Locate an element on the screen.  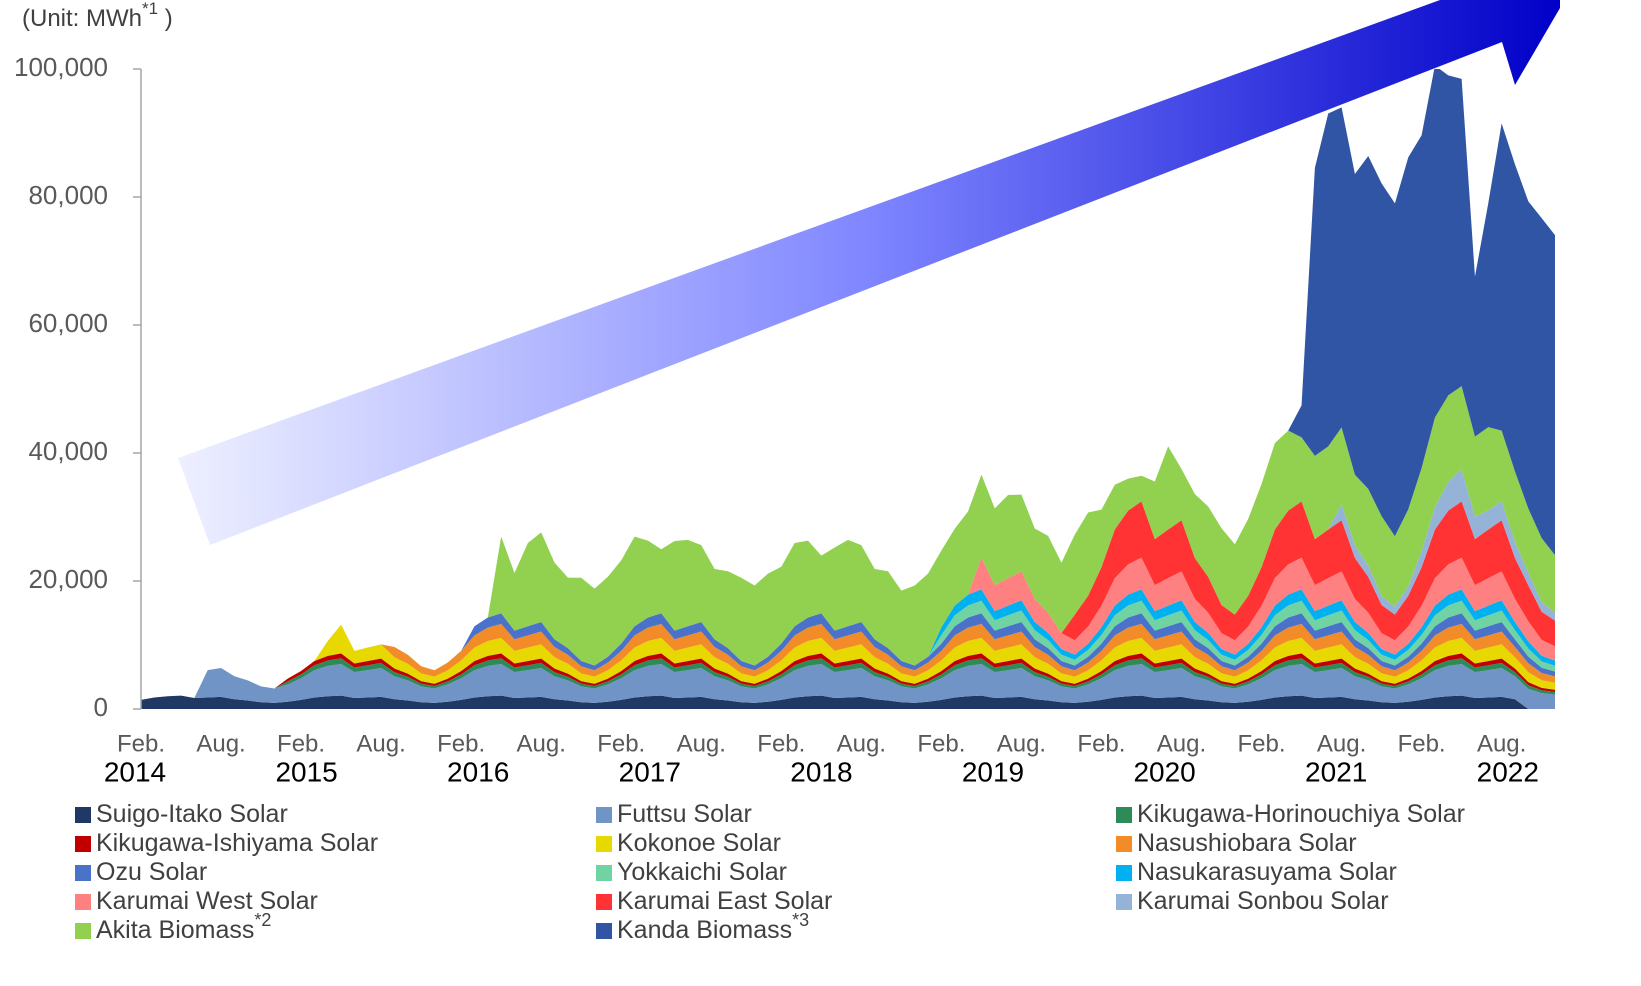
legend-name: Akita Biomass is located at coordinates (175, 930).